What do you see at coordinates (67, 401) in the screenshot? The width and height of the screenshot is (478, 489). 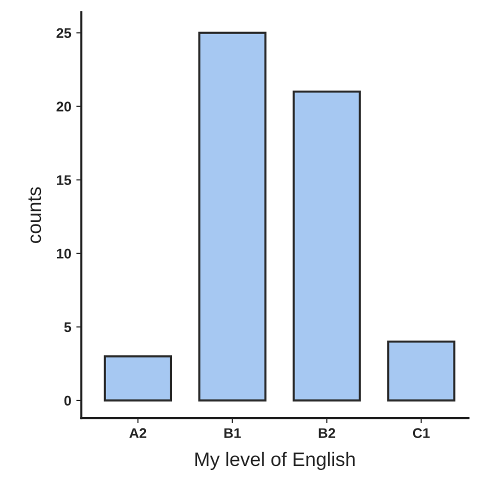 I see `y-tick-label: 0` at bounding box center [67, 401].